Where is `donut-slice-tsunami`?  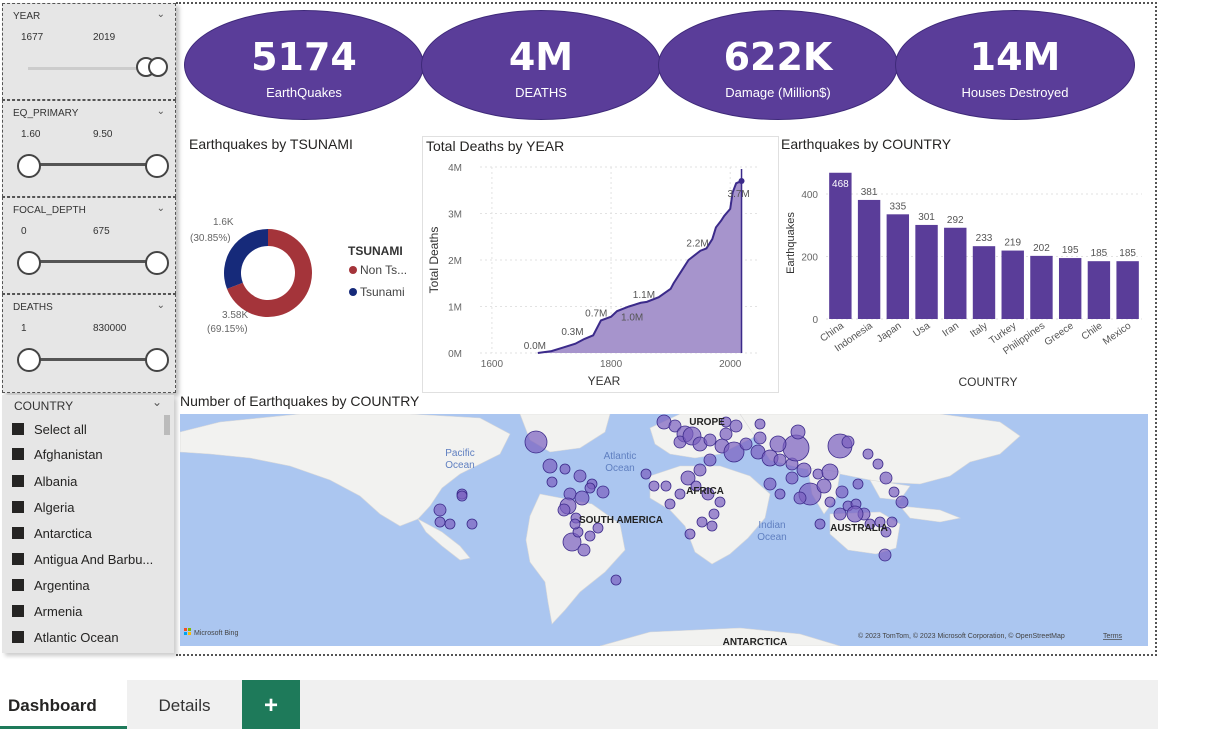
donut-slice-tsunami is located at coordinates (246, 259).